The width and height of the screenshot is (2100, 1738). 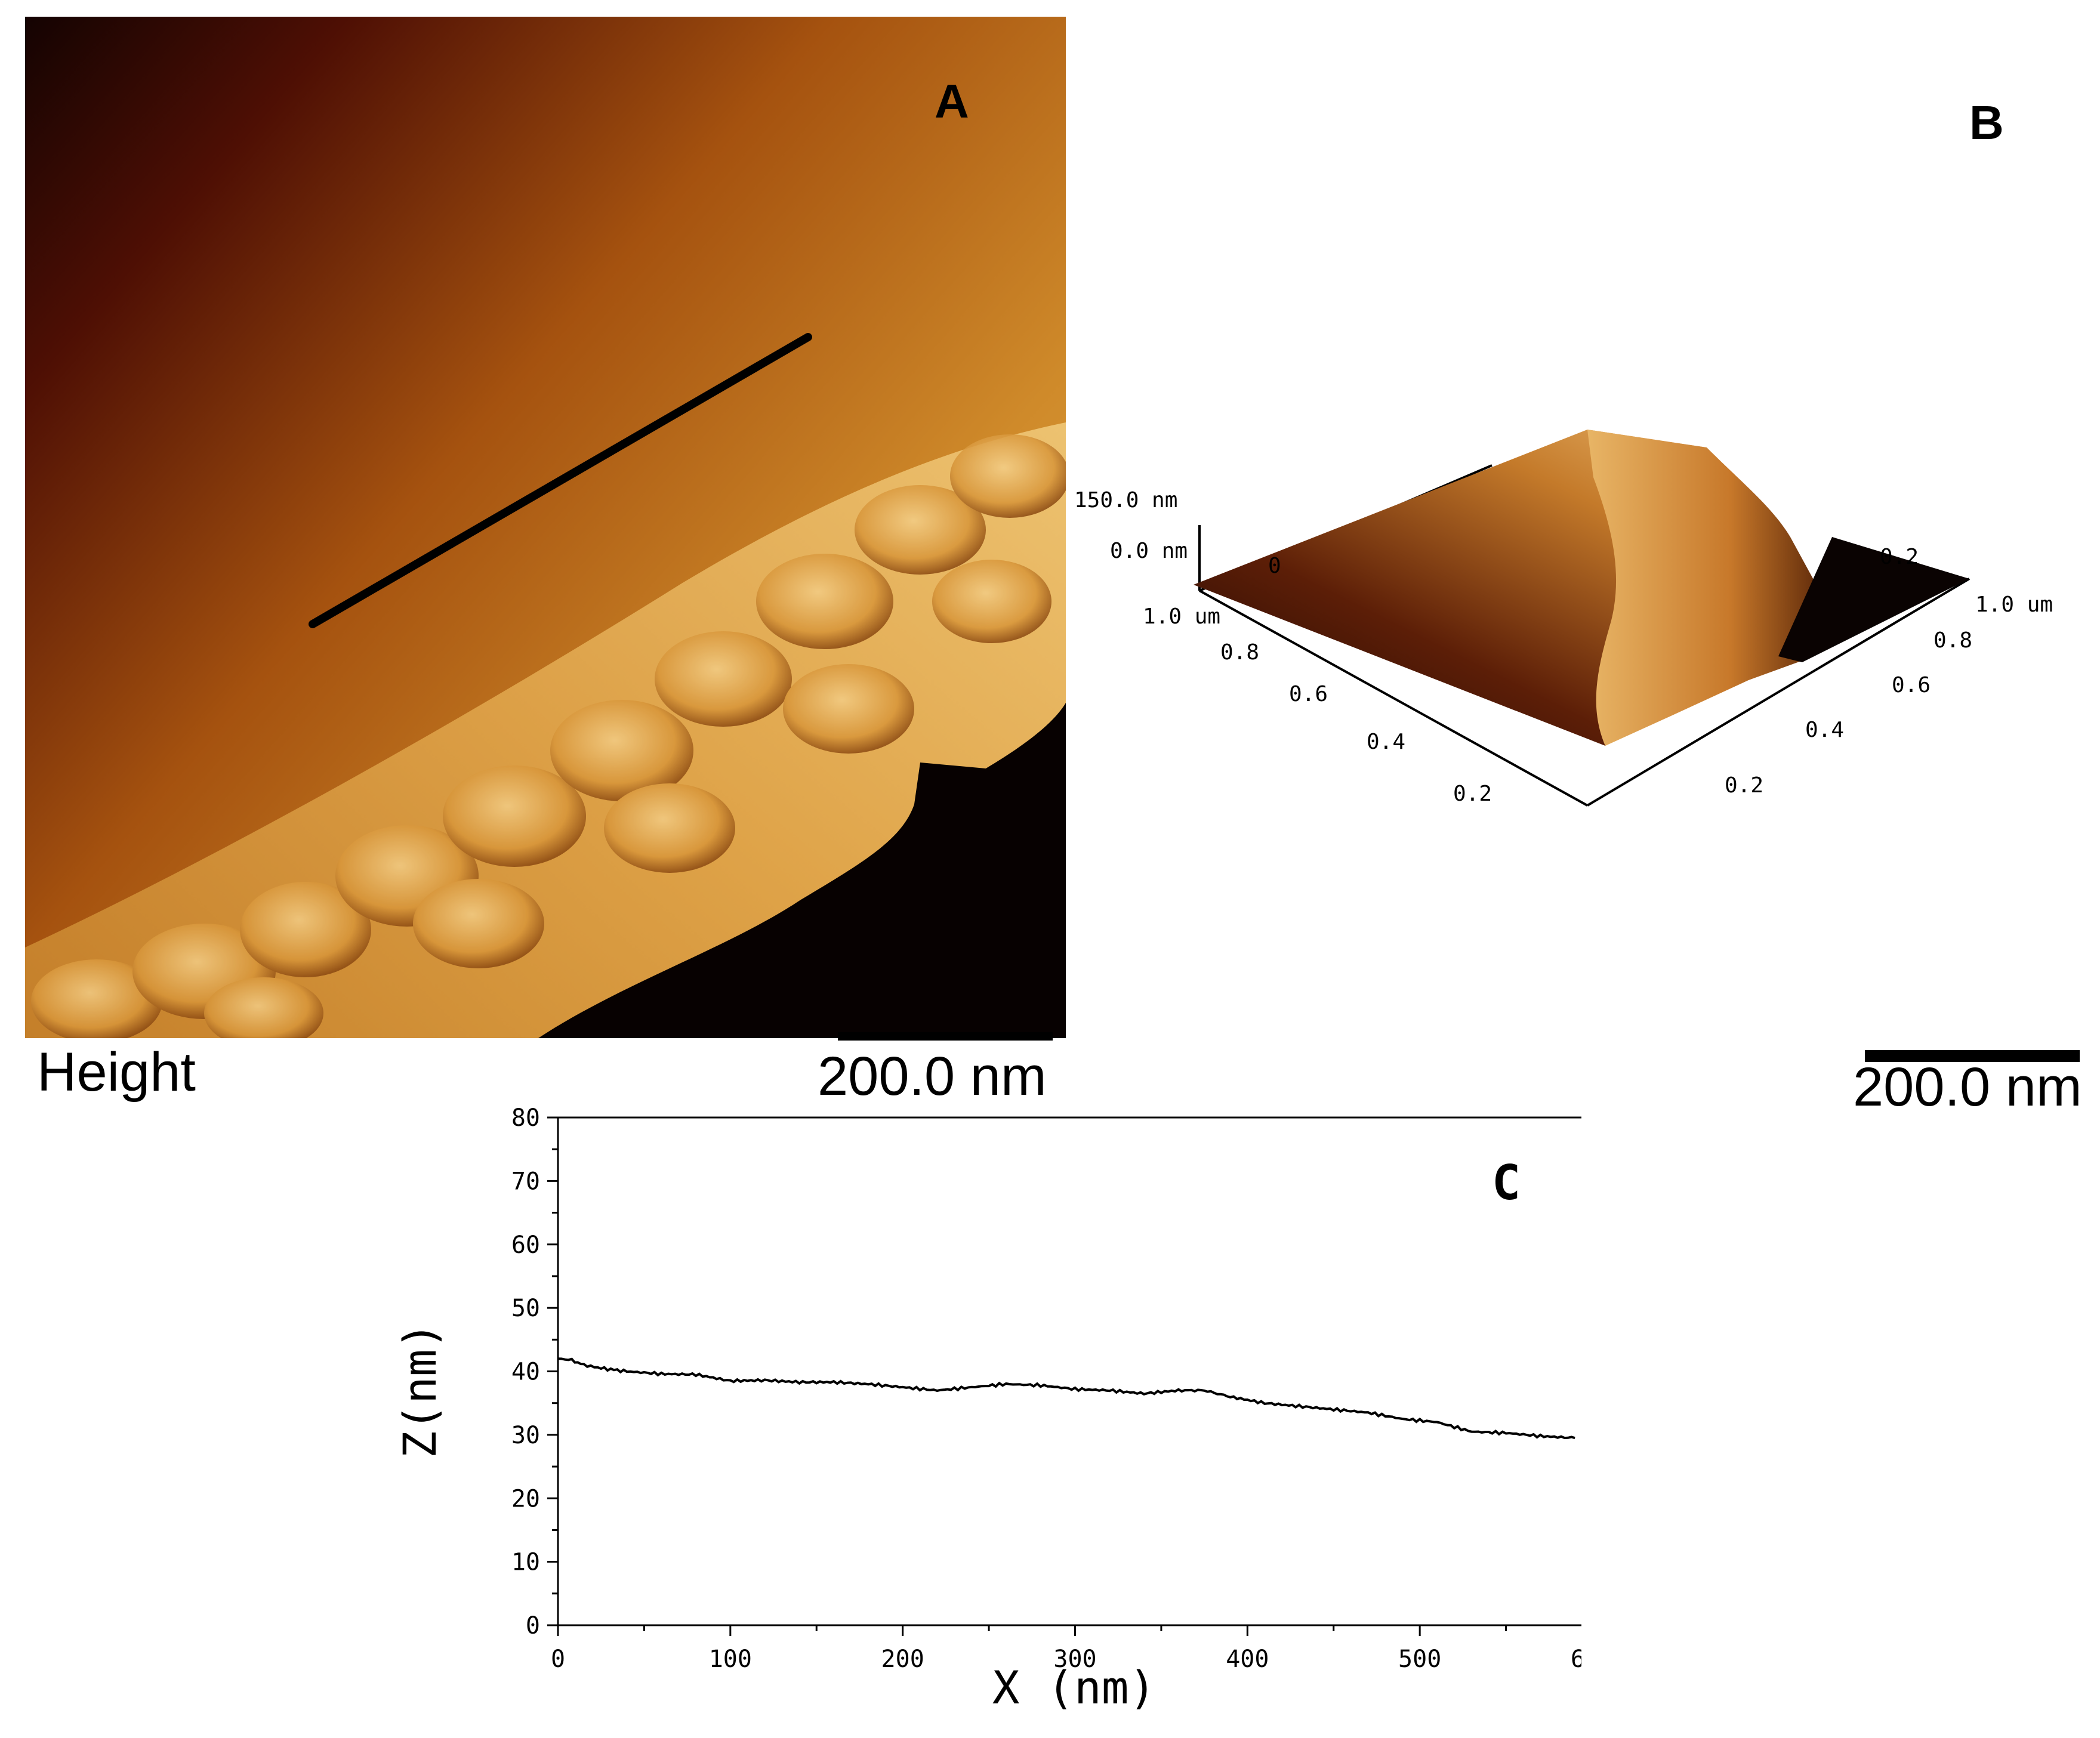 What do you see at coordinates (525, 1372) in the screenshot?
I see `y-tick-label: 40` at bounding box center [525, 1372].